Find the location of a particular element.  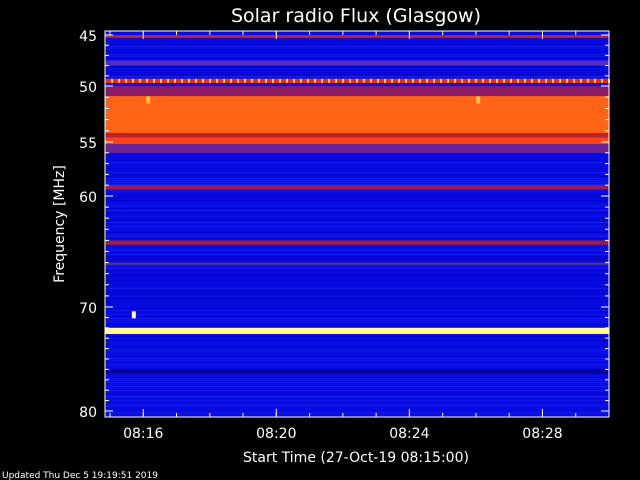

y-tick-label: 45 is located at coordinates (88, 37).